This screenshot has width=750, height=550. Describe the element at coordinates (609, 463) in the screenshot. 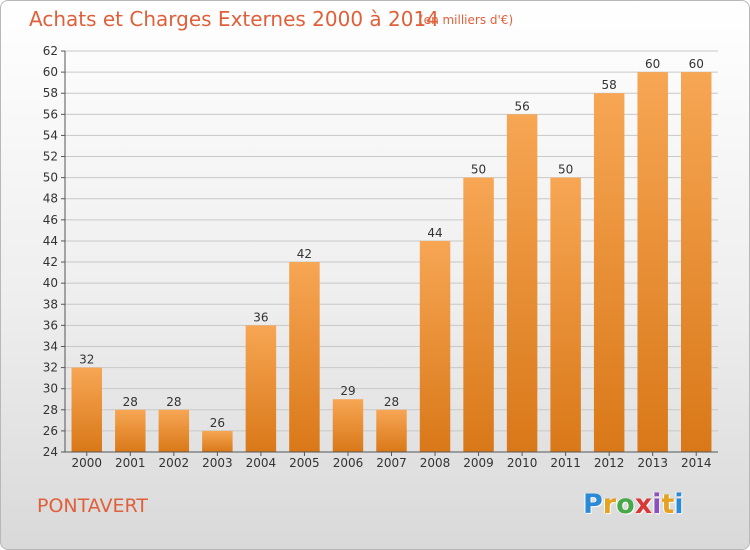

I see `x-tick-label-2012: 2012` at that location.